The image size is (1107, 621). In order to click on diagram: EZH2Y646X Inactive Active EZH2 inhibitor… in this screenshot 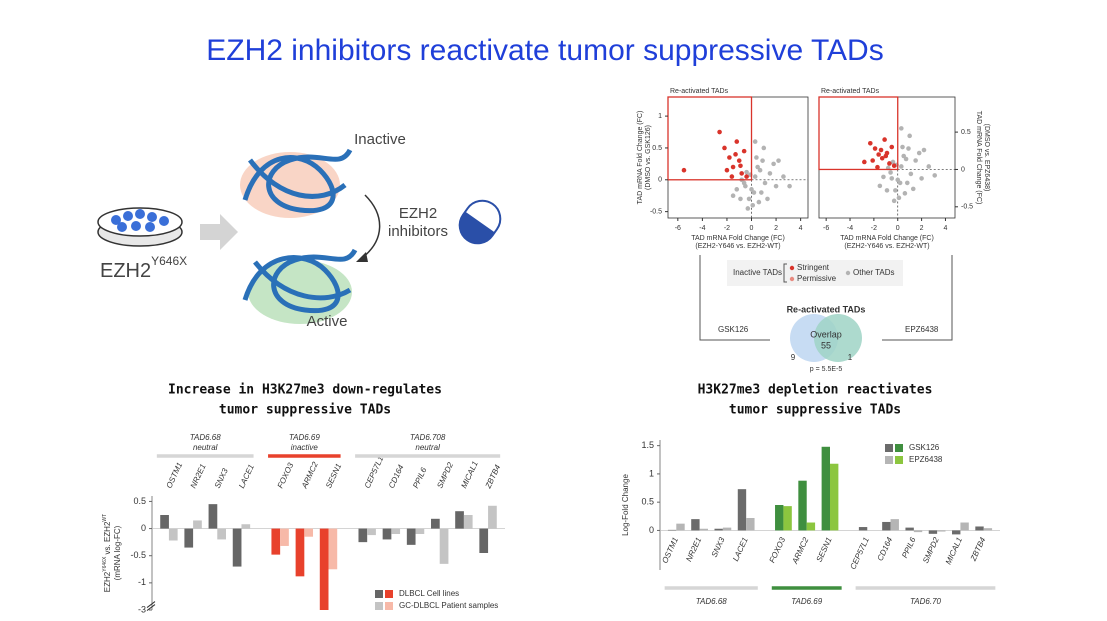, I will do `click(299, 230)`.